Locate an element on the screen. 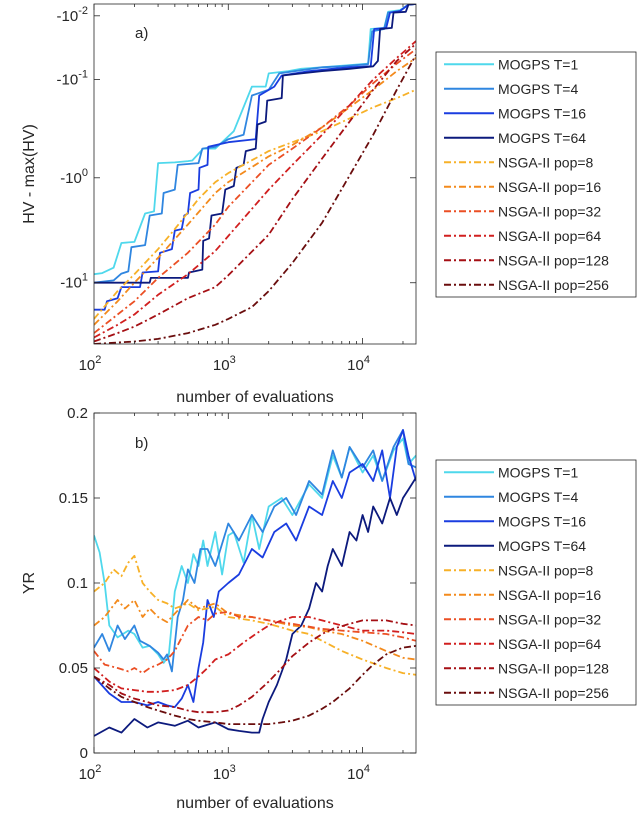  y-tick-label: 0 is located at coordinates (84, 753).